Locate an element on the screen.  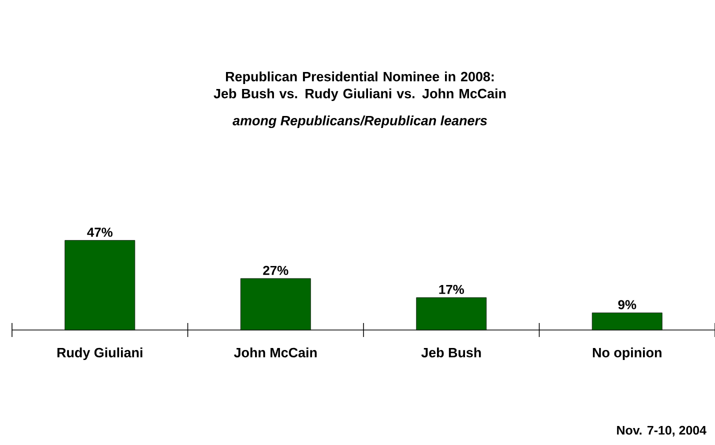
data-label: 27% is located at coordinates (275, 270).